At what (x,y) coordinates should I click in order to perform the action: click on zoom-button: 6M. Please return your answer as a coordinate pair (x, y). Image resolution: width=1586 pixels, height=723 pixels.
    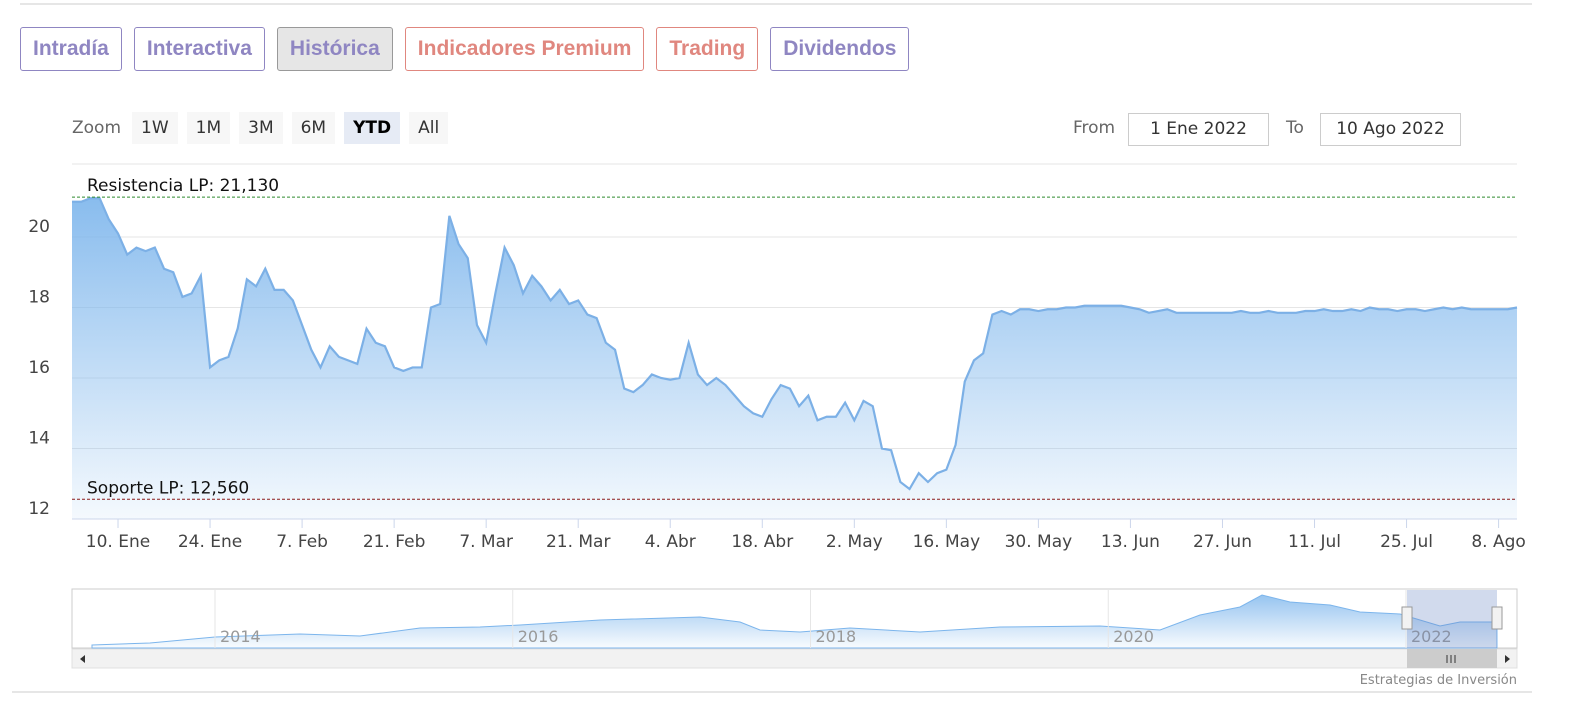
    Looking at the image, I should click on (313, 128).